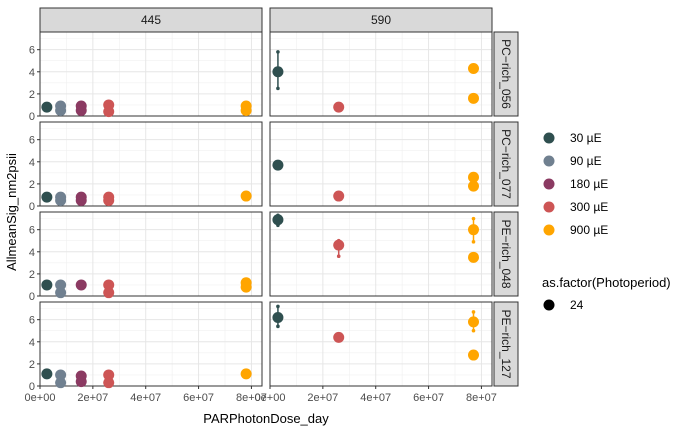  What do you see at coordinates (549, 305) in the screenshot?
I see `legend-shape-key` at bounding box center [549, 305].